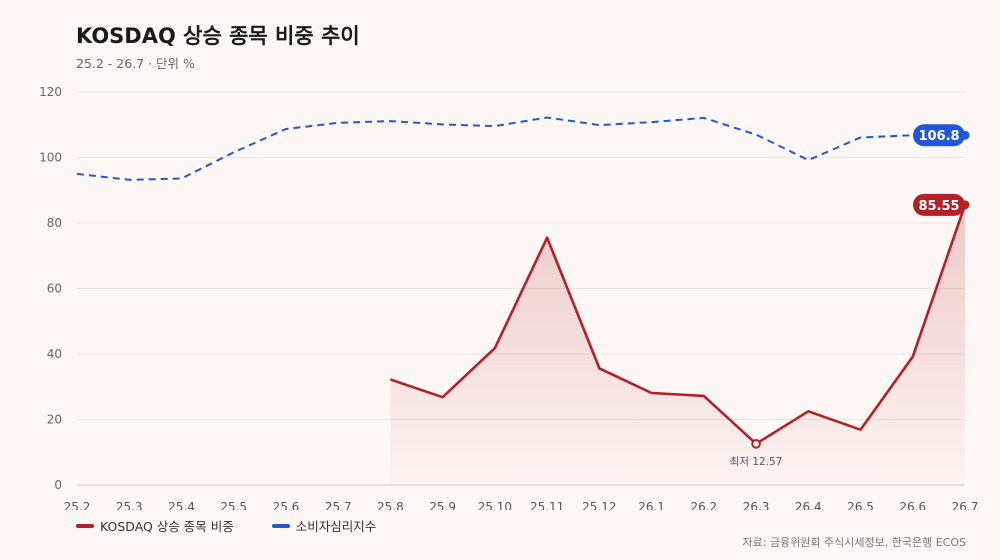  I want to click on x-tick-label: 25.5, so click(233, 505).